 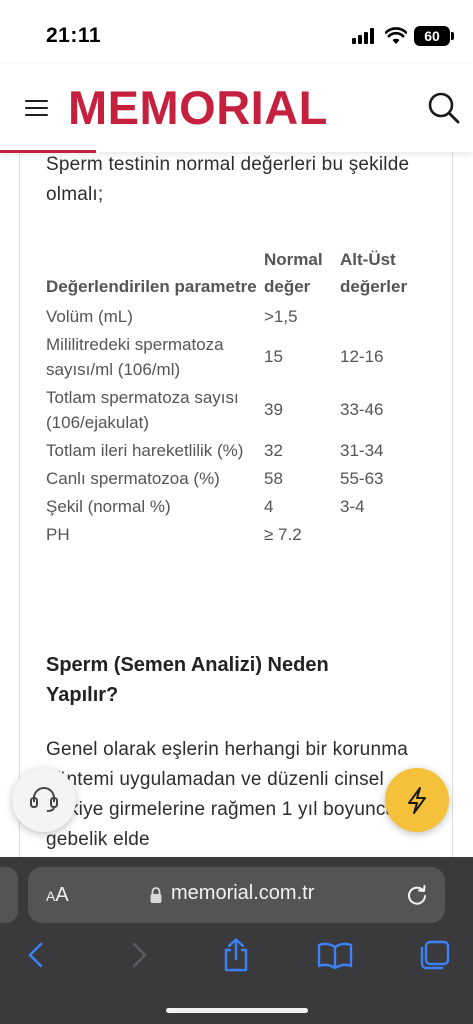 I want to click on battery-tip, so click(x=452, y=36).